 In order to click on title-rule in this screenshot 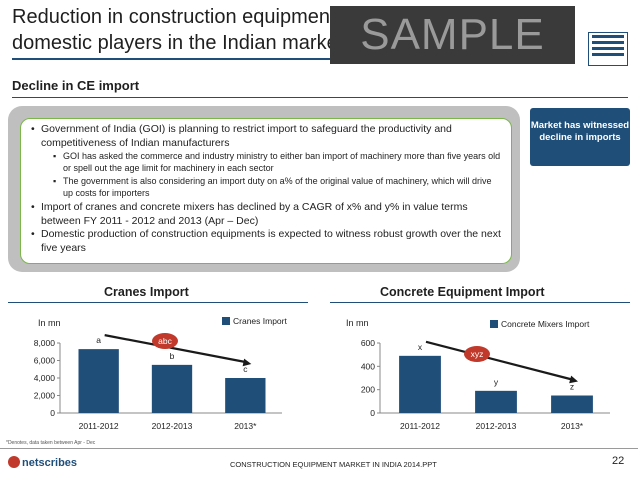, I will do `click(171, 59)`.